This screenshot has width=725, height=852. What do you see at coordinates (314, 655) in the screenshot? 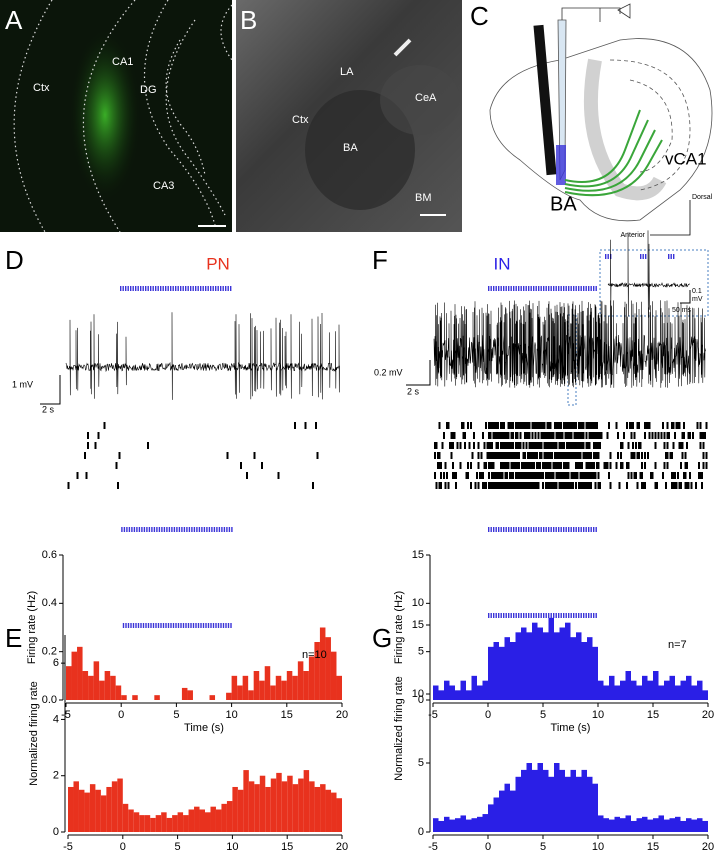
I see `annotation: n=10` at bounding box center [314, 655].